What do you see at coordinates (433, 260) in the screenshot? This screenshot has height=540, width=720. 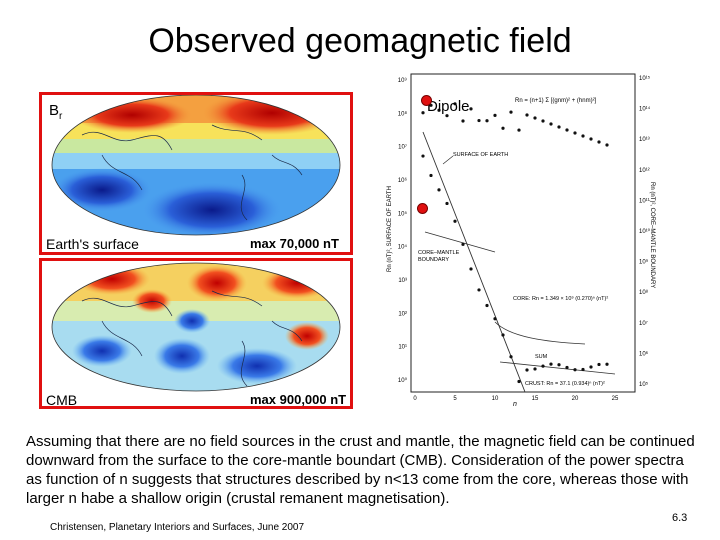 I see `cmb-graph-label-2: BOUNDARY` at bounding box center [433, 260].